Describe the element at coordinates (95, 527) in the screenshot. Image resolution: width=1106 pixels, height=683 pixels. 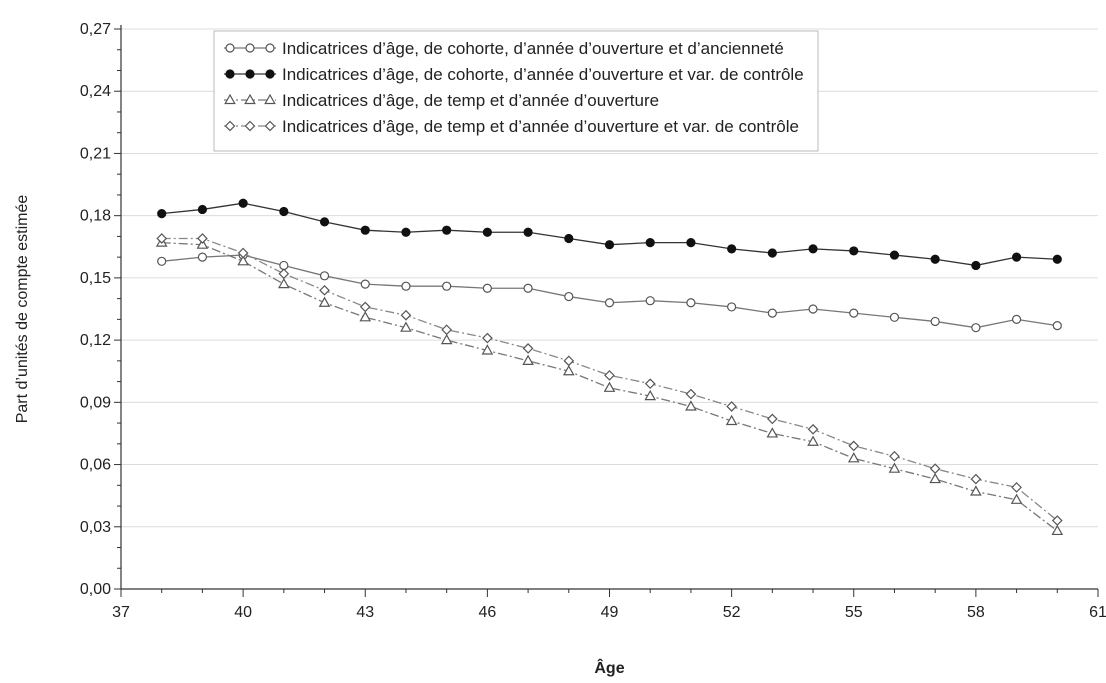
I see `y-tick-label: 0,03` at that location.